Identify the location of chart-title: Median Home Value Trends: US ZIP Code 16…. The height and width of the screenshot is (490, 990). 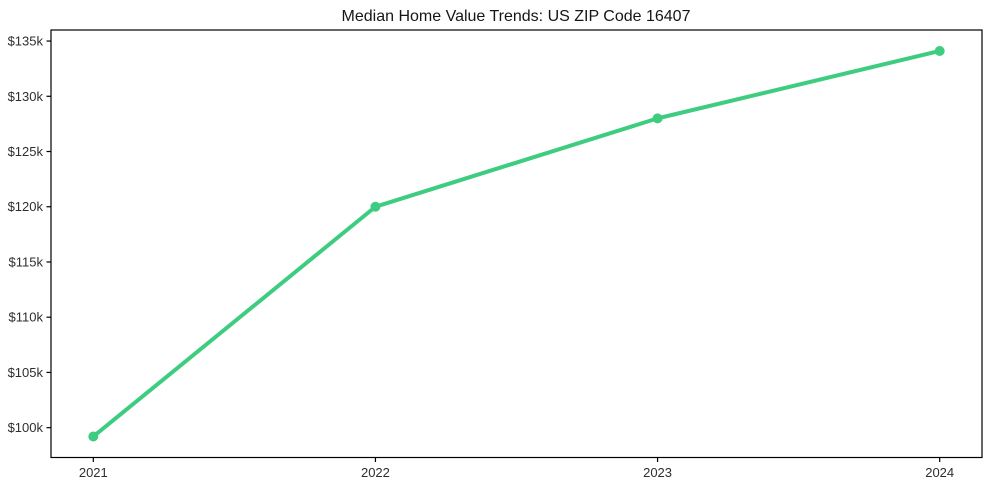
(516, 16).